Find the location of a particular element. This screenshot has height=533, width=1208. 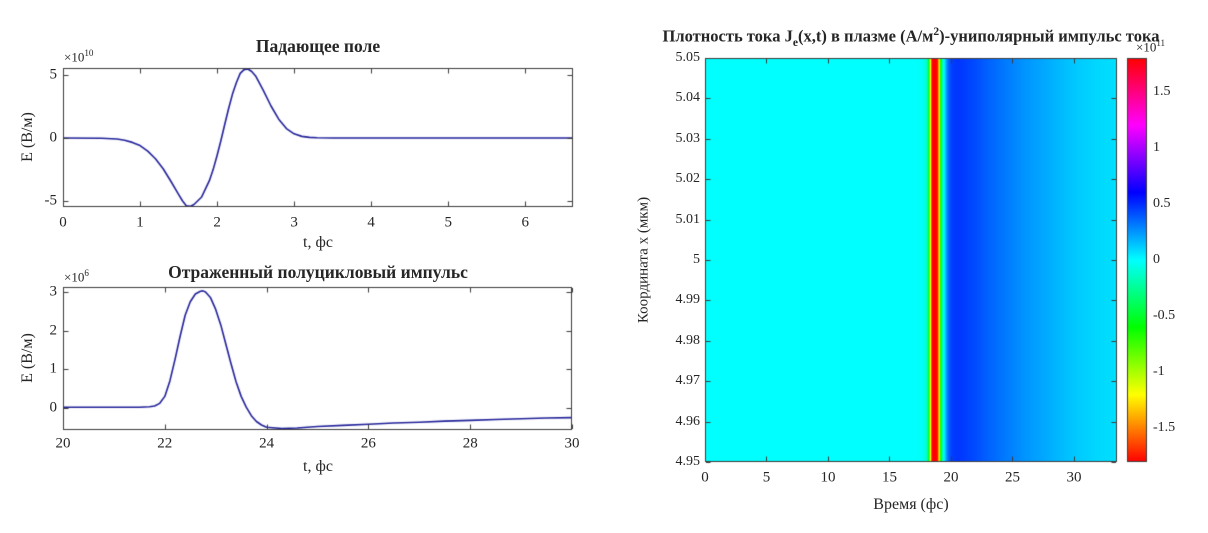

heatmap-x-tick-label: 0 is located at coordinates (705, 477).